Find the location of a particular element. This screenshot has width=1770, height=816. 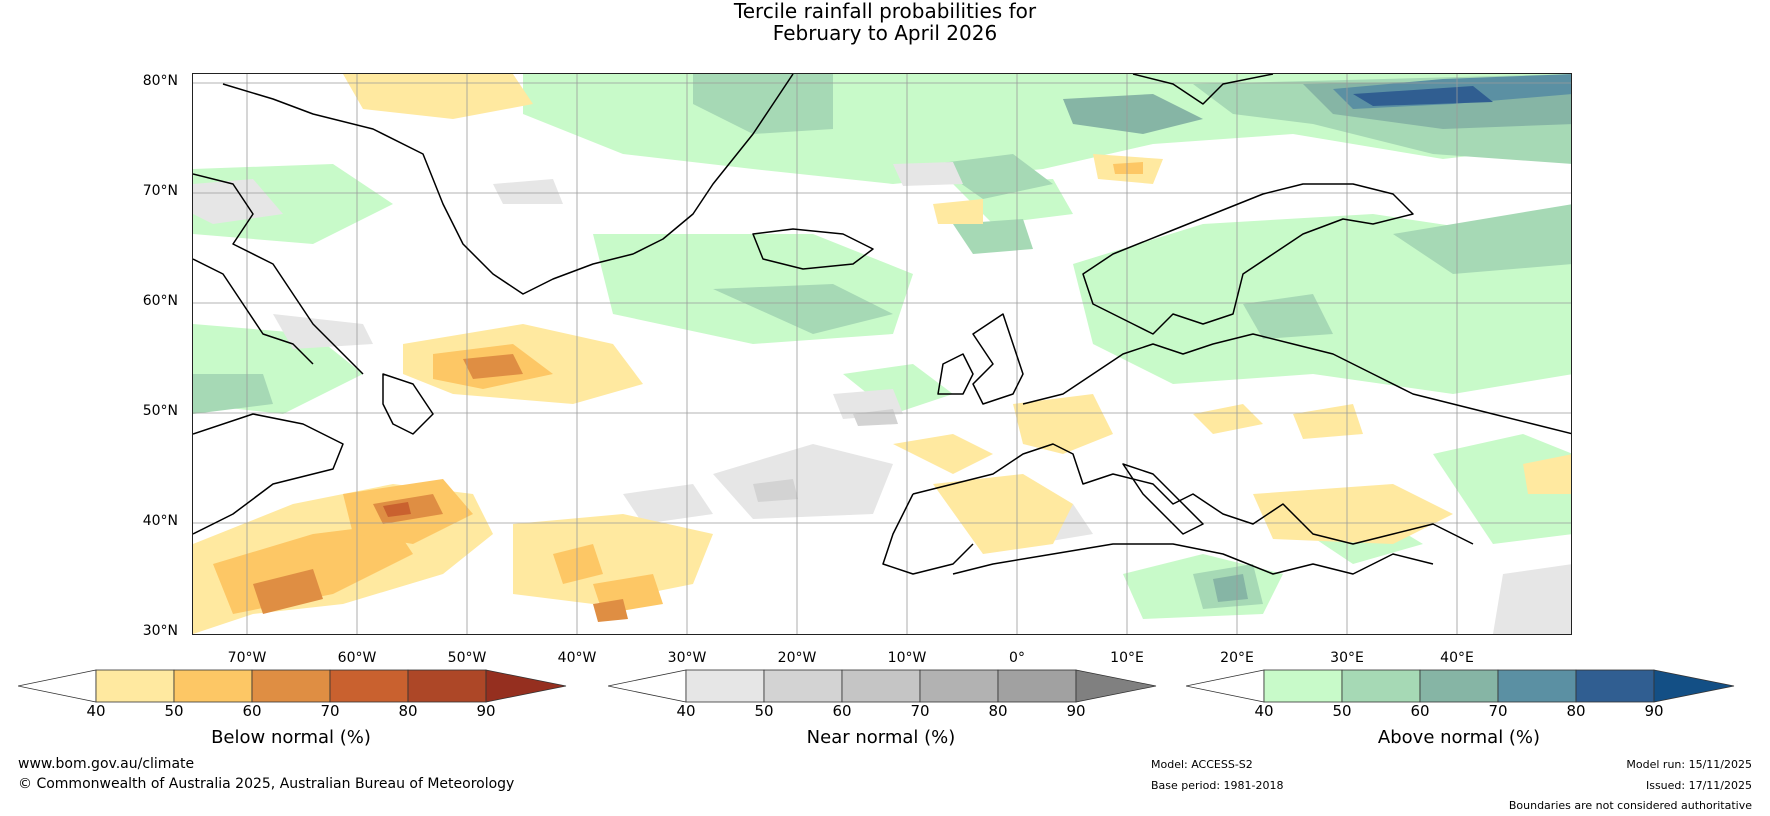

lon-label: 10°W is located at coordinates (907, 658).